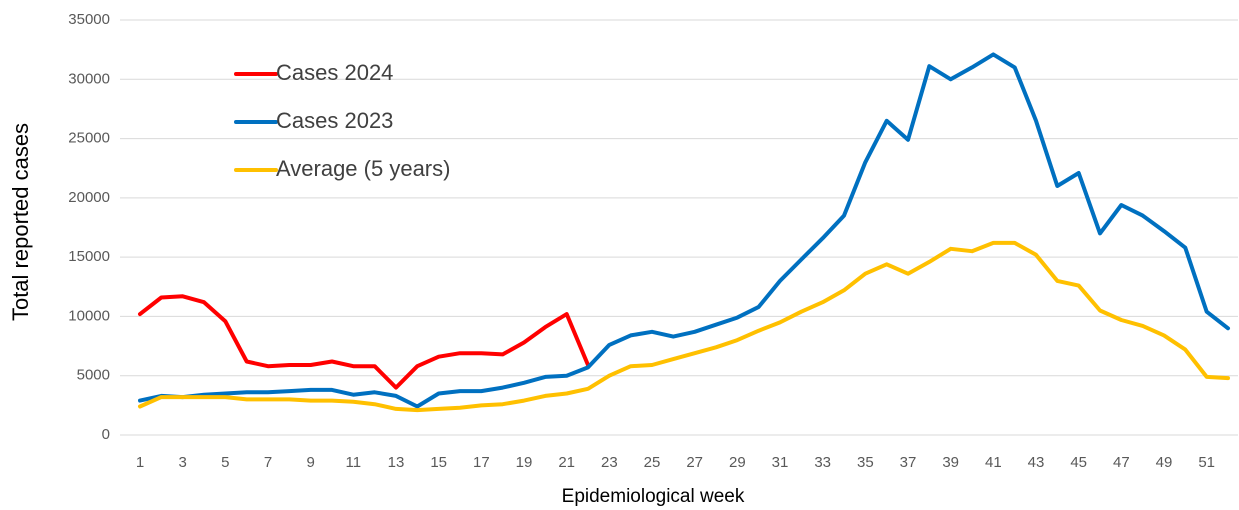 The image size is (1239, 510). What do you see at coordinates (1036, 462) in the screenshot?
I see `x-tick-label: 43` at bounding box center [1036, 462].